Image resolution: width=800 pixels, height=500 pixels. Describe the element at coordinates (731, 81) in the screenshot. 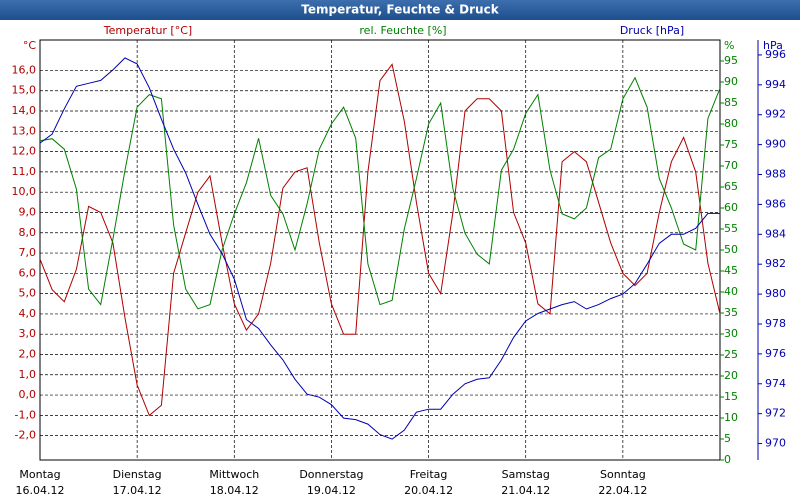

I see `y2-tick-label: 90` at that location.